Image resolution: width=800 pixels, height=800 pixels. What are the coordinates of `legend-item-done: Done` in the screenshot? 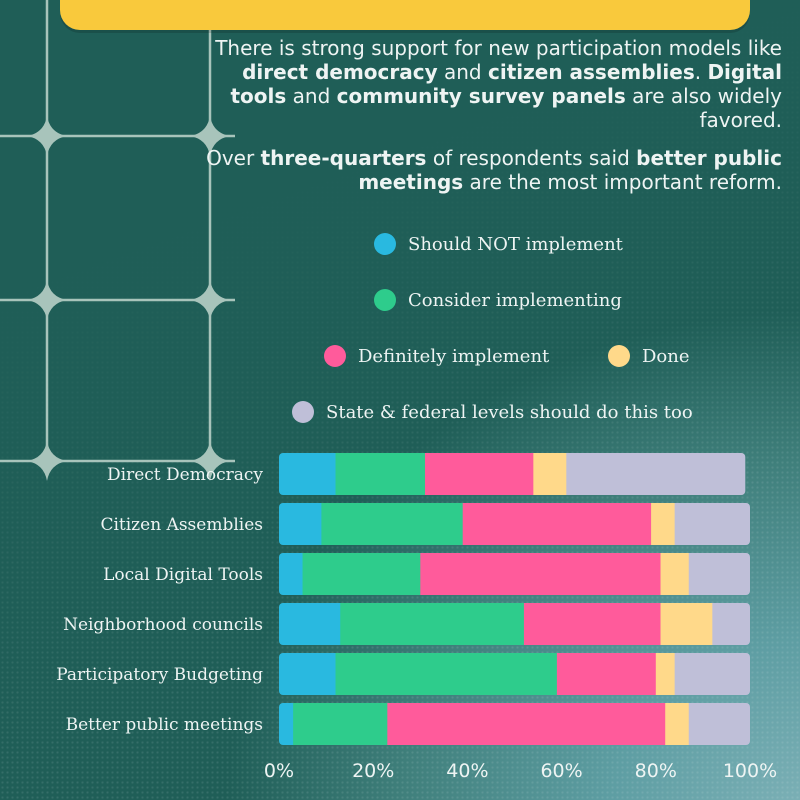 It's located at (649, 356).